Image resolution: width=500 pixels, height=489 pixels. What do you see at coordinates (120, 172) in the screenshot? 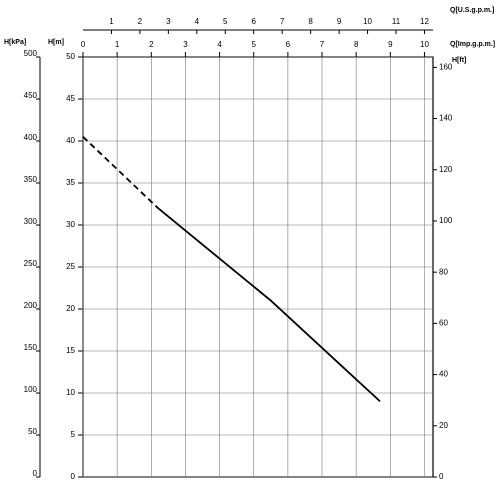
I see `curve` at bounding box center [120, 172].